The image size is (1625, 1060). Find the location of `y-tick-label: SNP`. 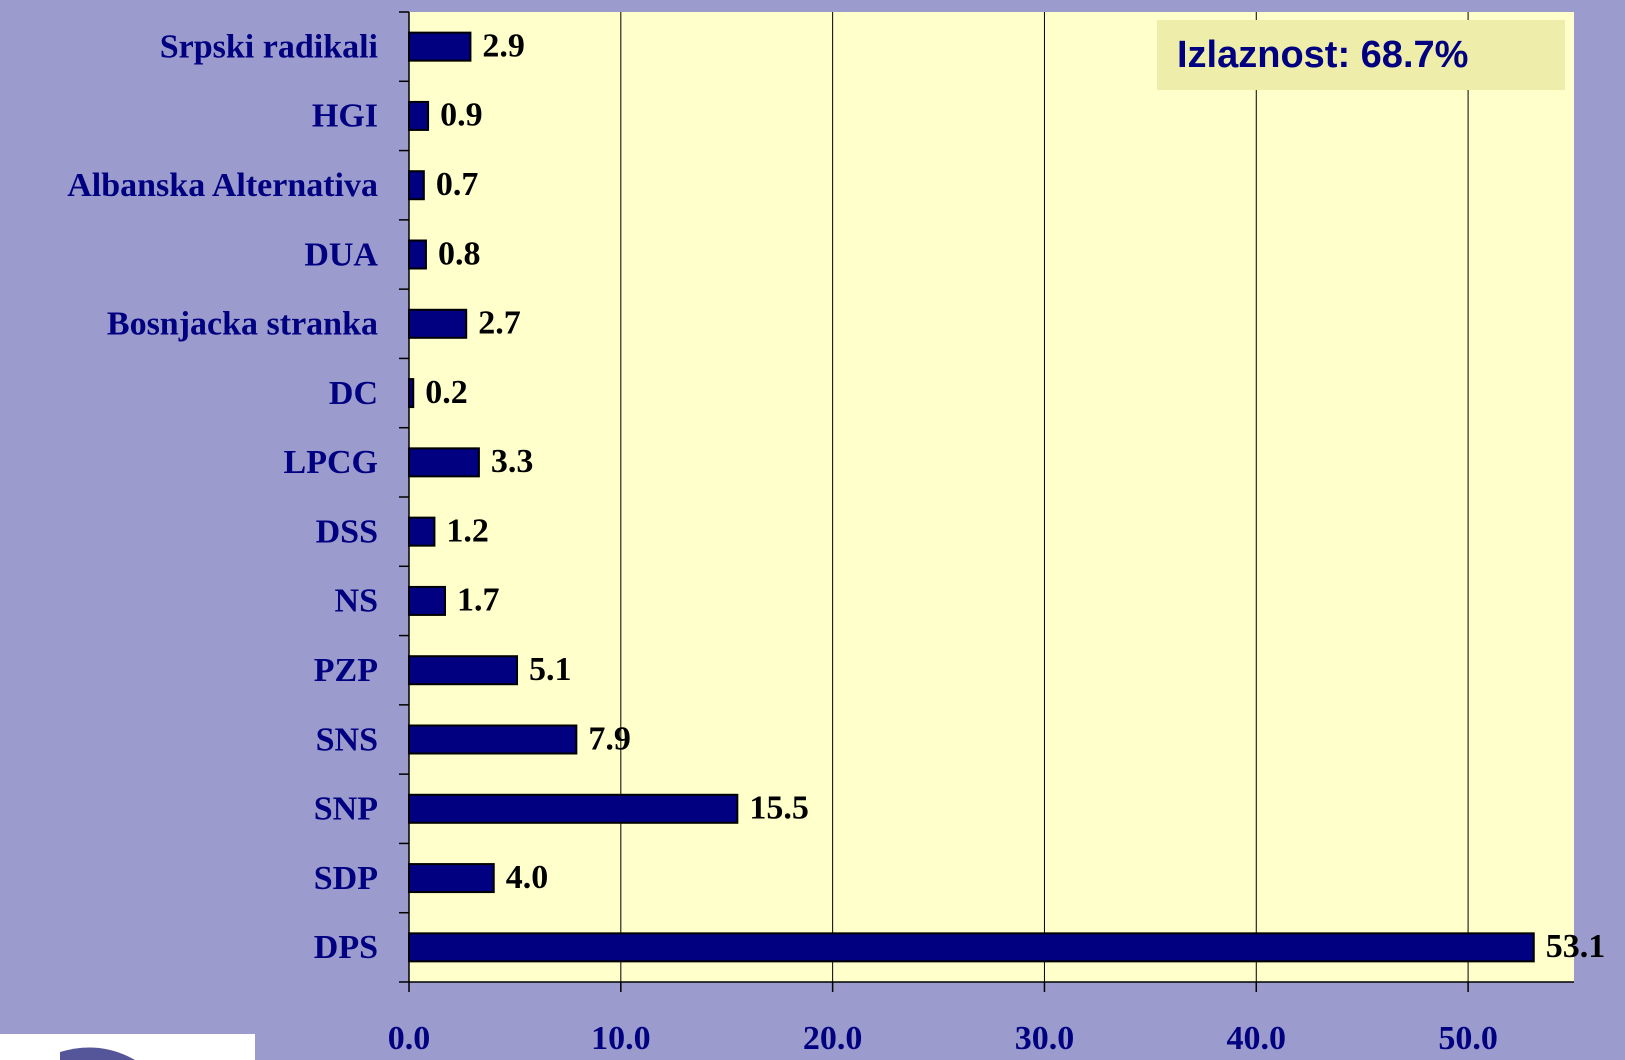

y-tick-label: SNP is located at coordinates (346, 809).